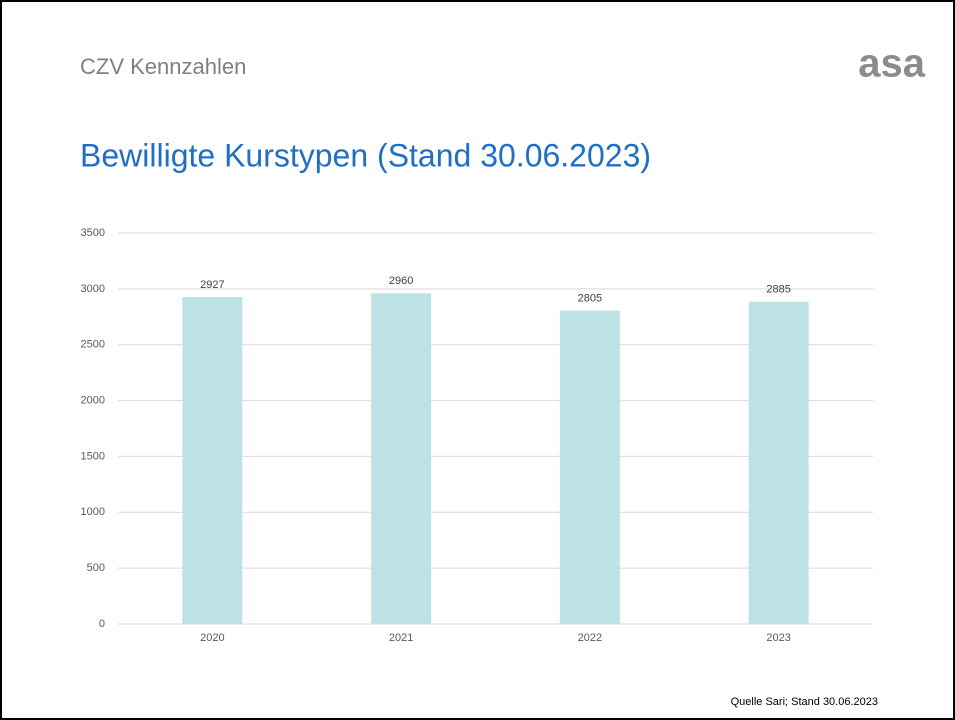 The image size is (955, 720). Describe the element at coordinates (93, 456) in the screenshot. I see `y-tick-label: 1500` at that location.